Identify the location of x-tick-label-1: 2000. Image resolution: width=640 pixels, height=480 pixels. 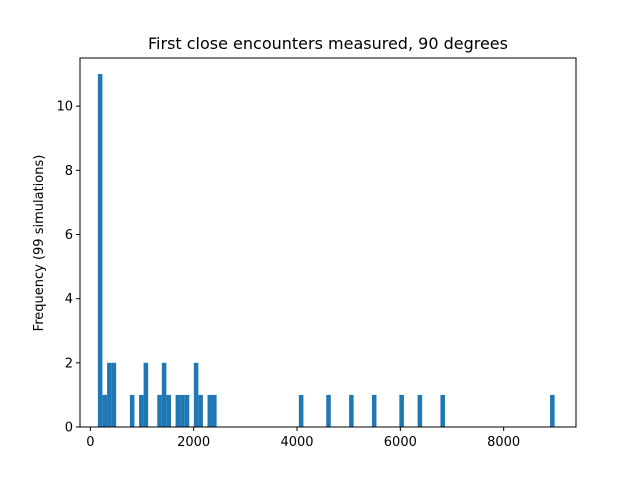
(193, 442).